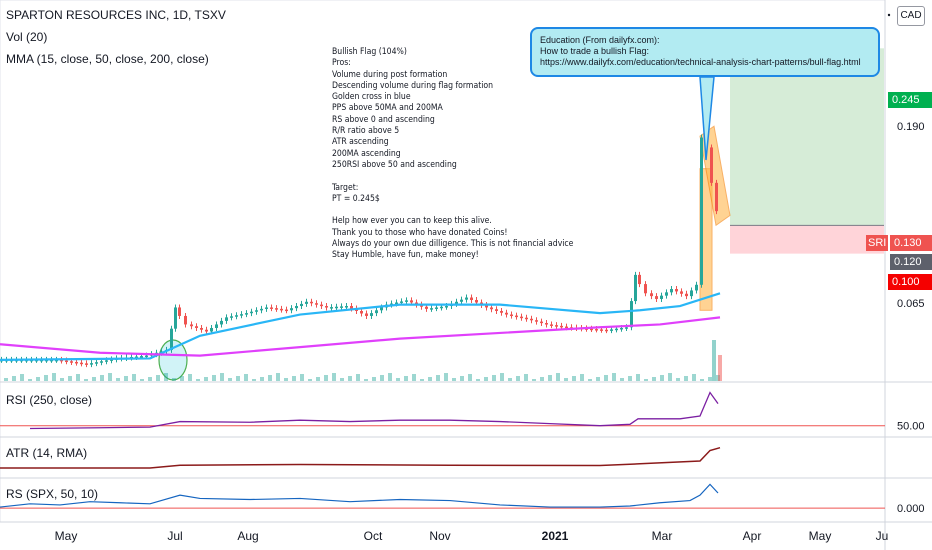 The width and height of the screenshot is (932, 550). What do you see at coordinates (373, 536) in the screenshot?
I see `time-tick-label: Oct` at bounding box center [373, 536].